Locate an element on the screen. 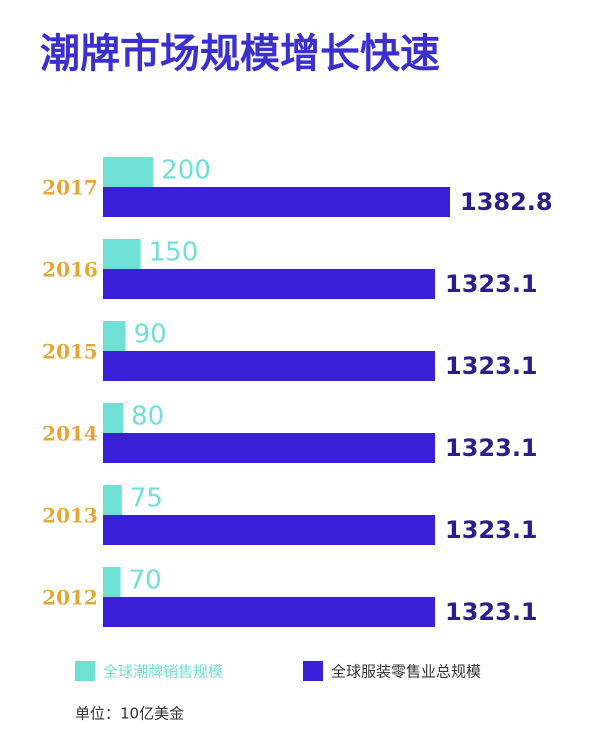 The image size is (591, 740). data-label: 80 is located at coordinates (147, 417).